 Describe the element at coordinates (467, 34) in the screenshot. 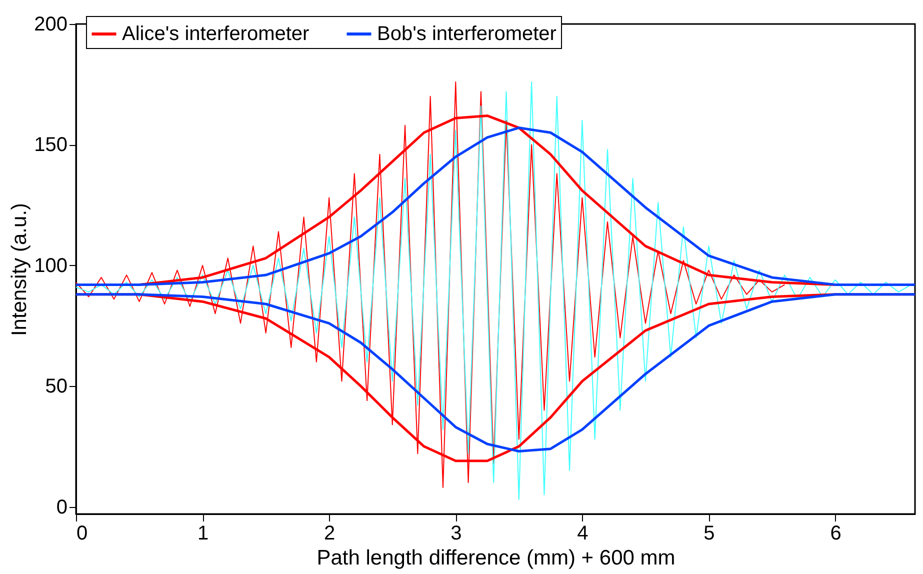

I see `legend-label: Bob's interferometer` at that location.